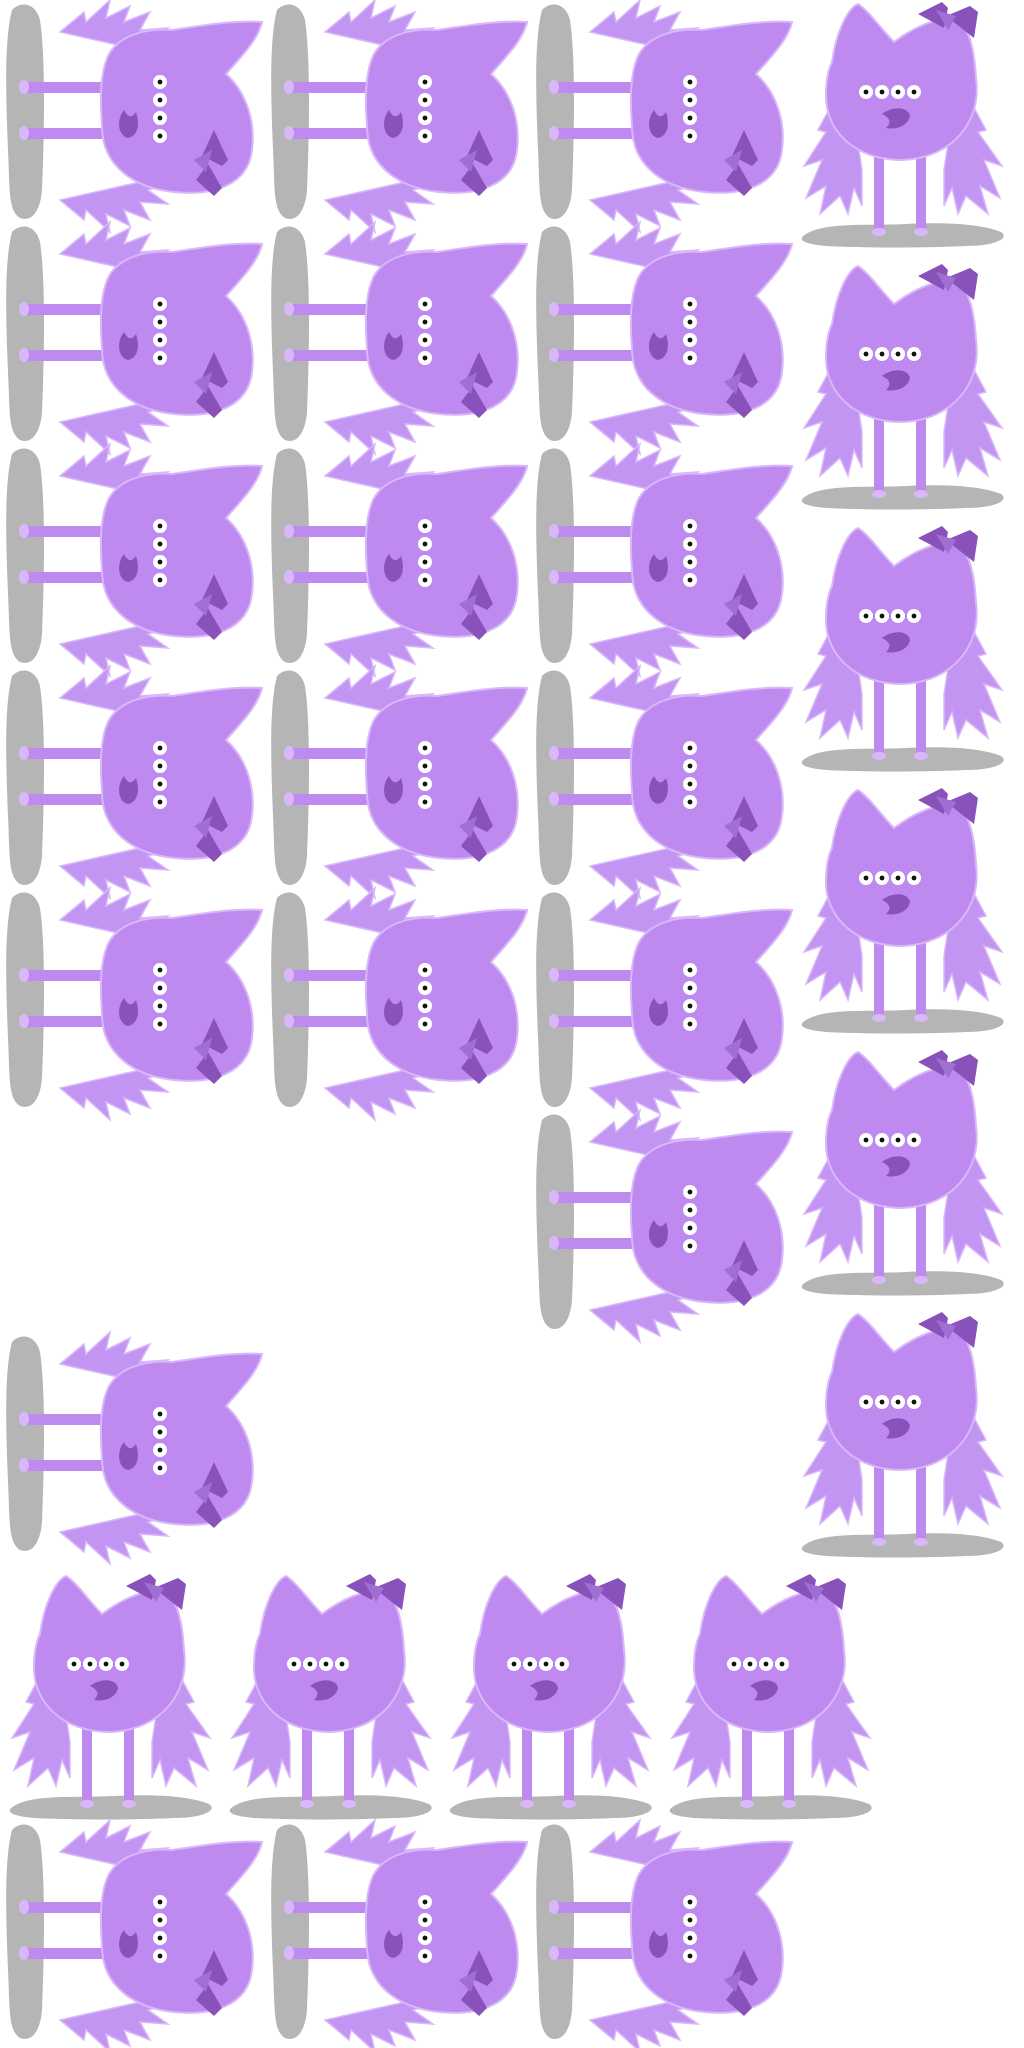 The image size is (1024, 2048). Describe the element at coordinates (399, 116) in the screenshot. I see `sprite-side-r1-c2` at that location.